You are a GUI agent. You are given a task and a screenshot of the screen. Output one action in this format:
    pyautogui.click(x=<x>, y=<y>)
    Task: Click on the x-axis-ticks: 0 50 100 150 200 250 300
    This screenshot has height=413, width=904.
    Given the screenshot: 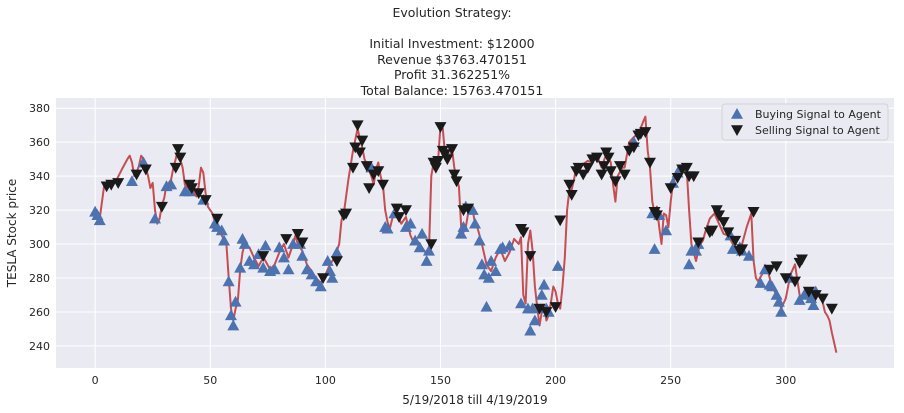 What is the action you would take?
    pyautogui.click(x=444, y=380)
    